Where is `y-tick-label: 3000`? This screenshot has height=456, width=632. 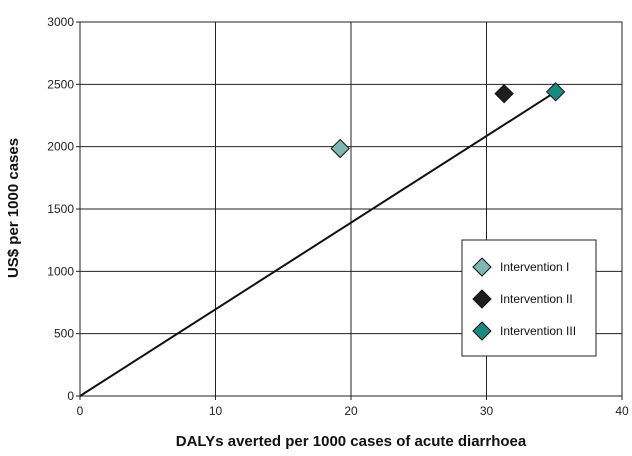
y-tick-label: 3000 is located at coordinates (60, 22).